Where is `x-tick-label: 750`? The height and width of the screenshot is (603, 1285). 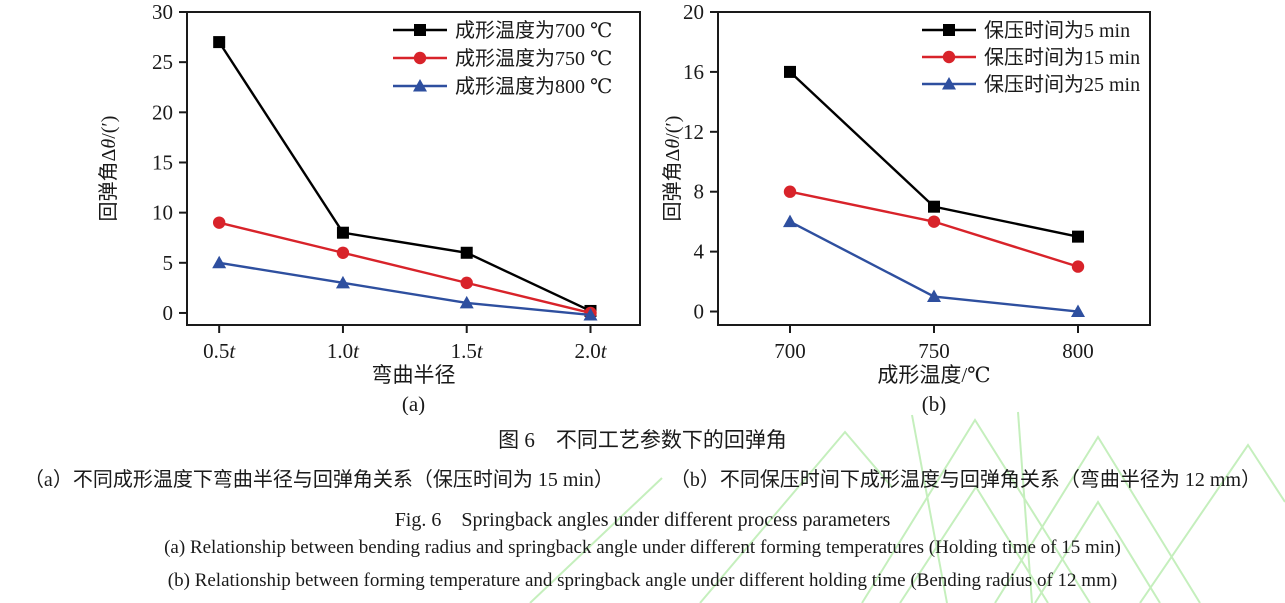 x-tick-label: 750 is located at coordinates (934, 351).